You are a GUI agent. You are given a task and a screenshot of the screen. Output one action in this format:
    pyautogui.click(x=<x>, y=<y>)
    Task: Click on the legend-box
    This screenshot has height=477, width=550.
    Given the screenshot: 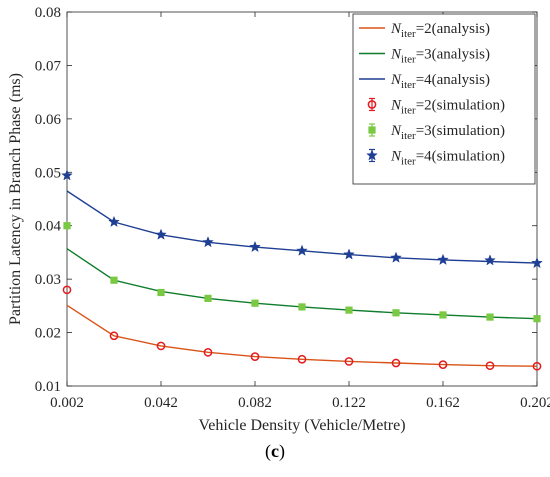 What is the action you would take?
    pyautogui.click(x=444, y=99)
    